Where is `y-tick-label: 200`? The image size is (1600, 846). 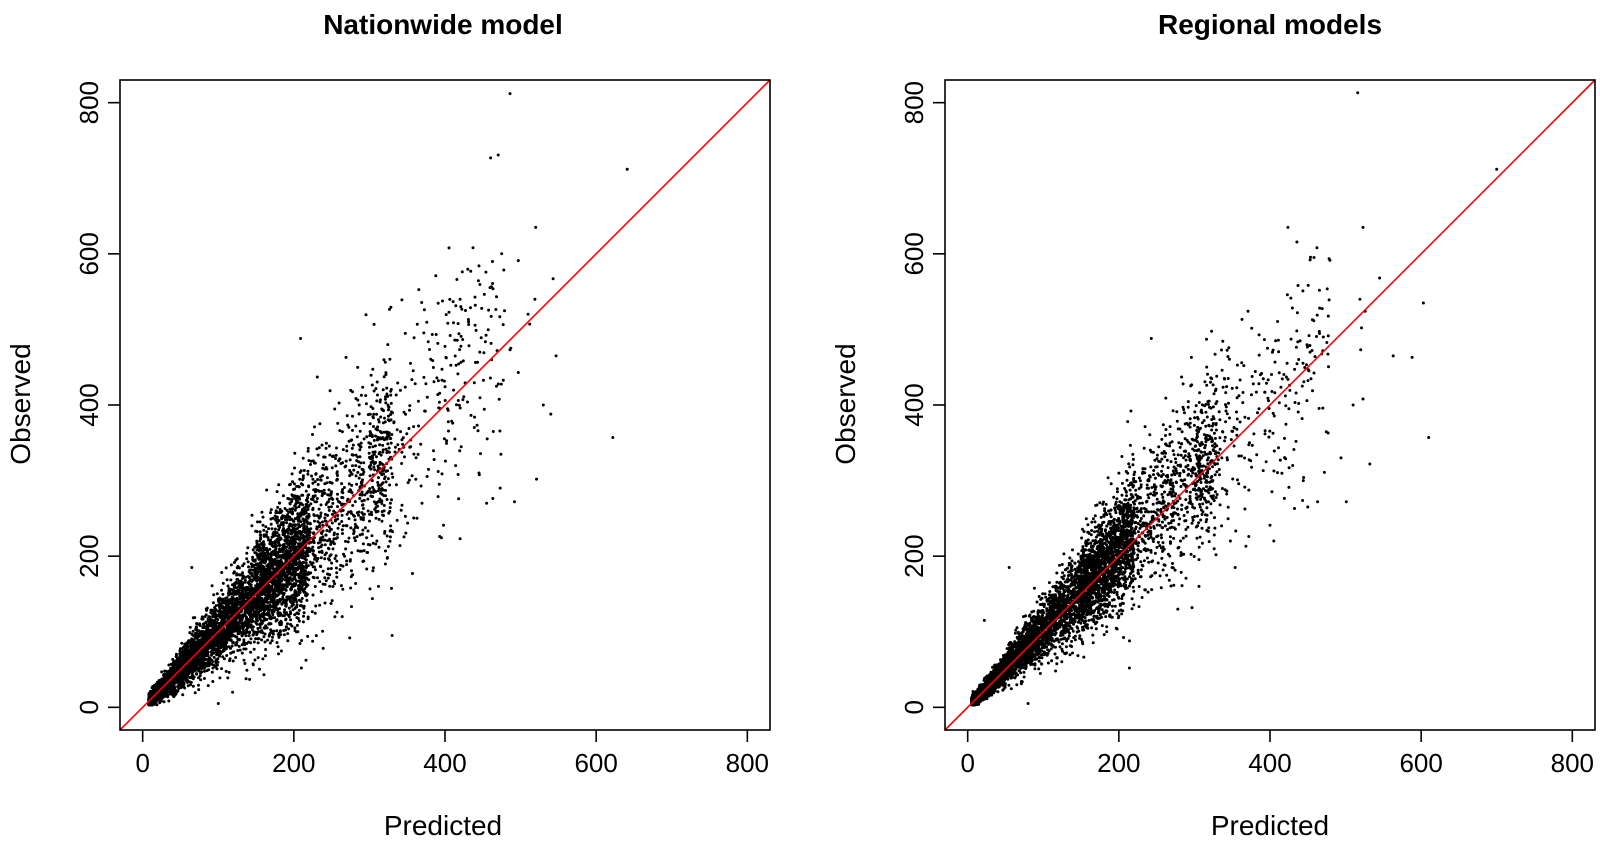 y-tick-label: 200 is located at coordinates (89, 555).